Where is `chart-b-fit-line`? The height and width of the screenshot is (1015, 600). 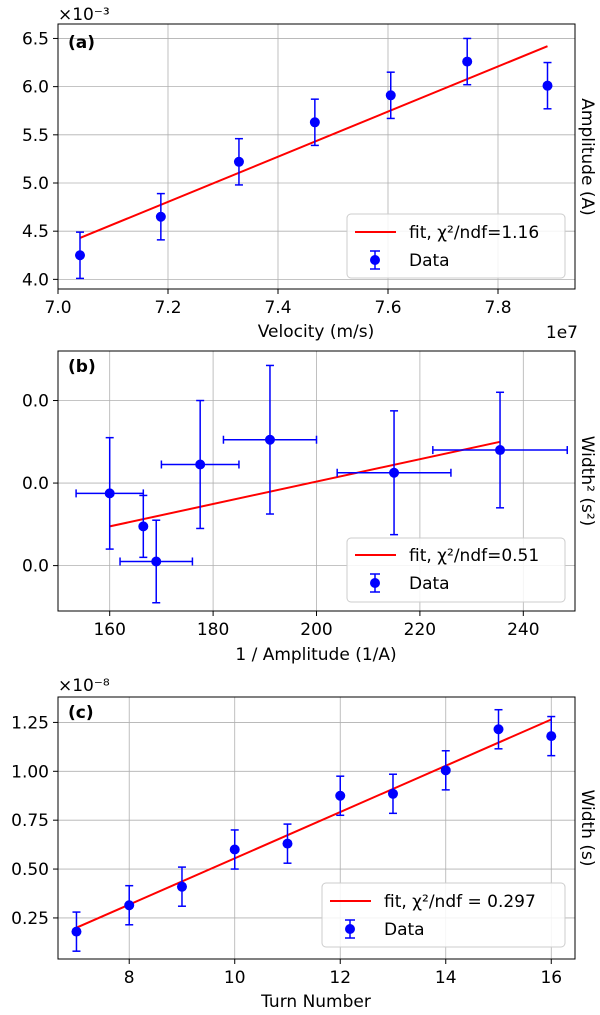
chart-b-fit-line is located at coordinates (305, 484).